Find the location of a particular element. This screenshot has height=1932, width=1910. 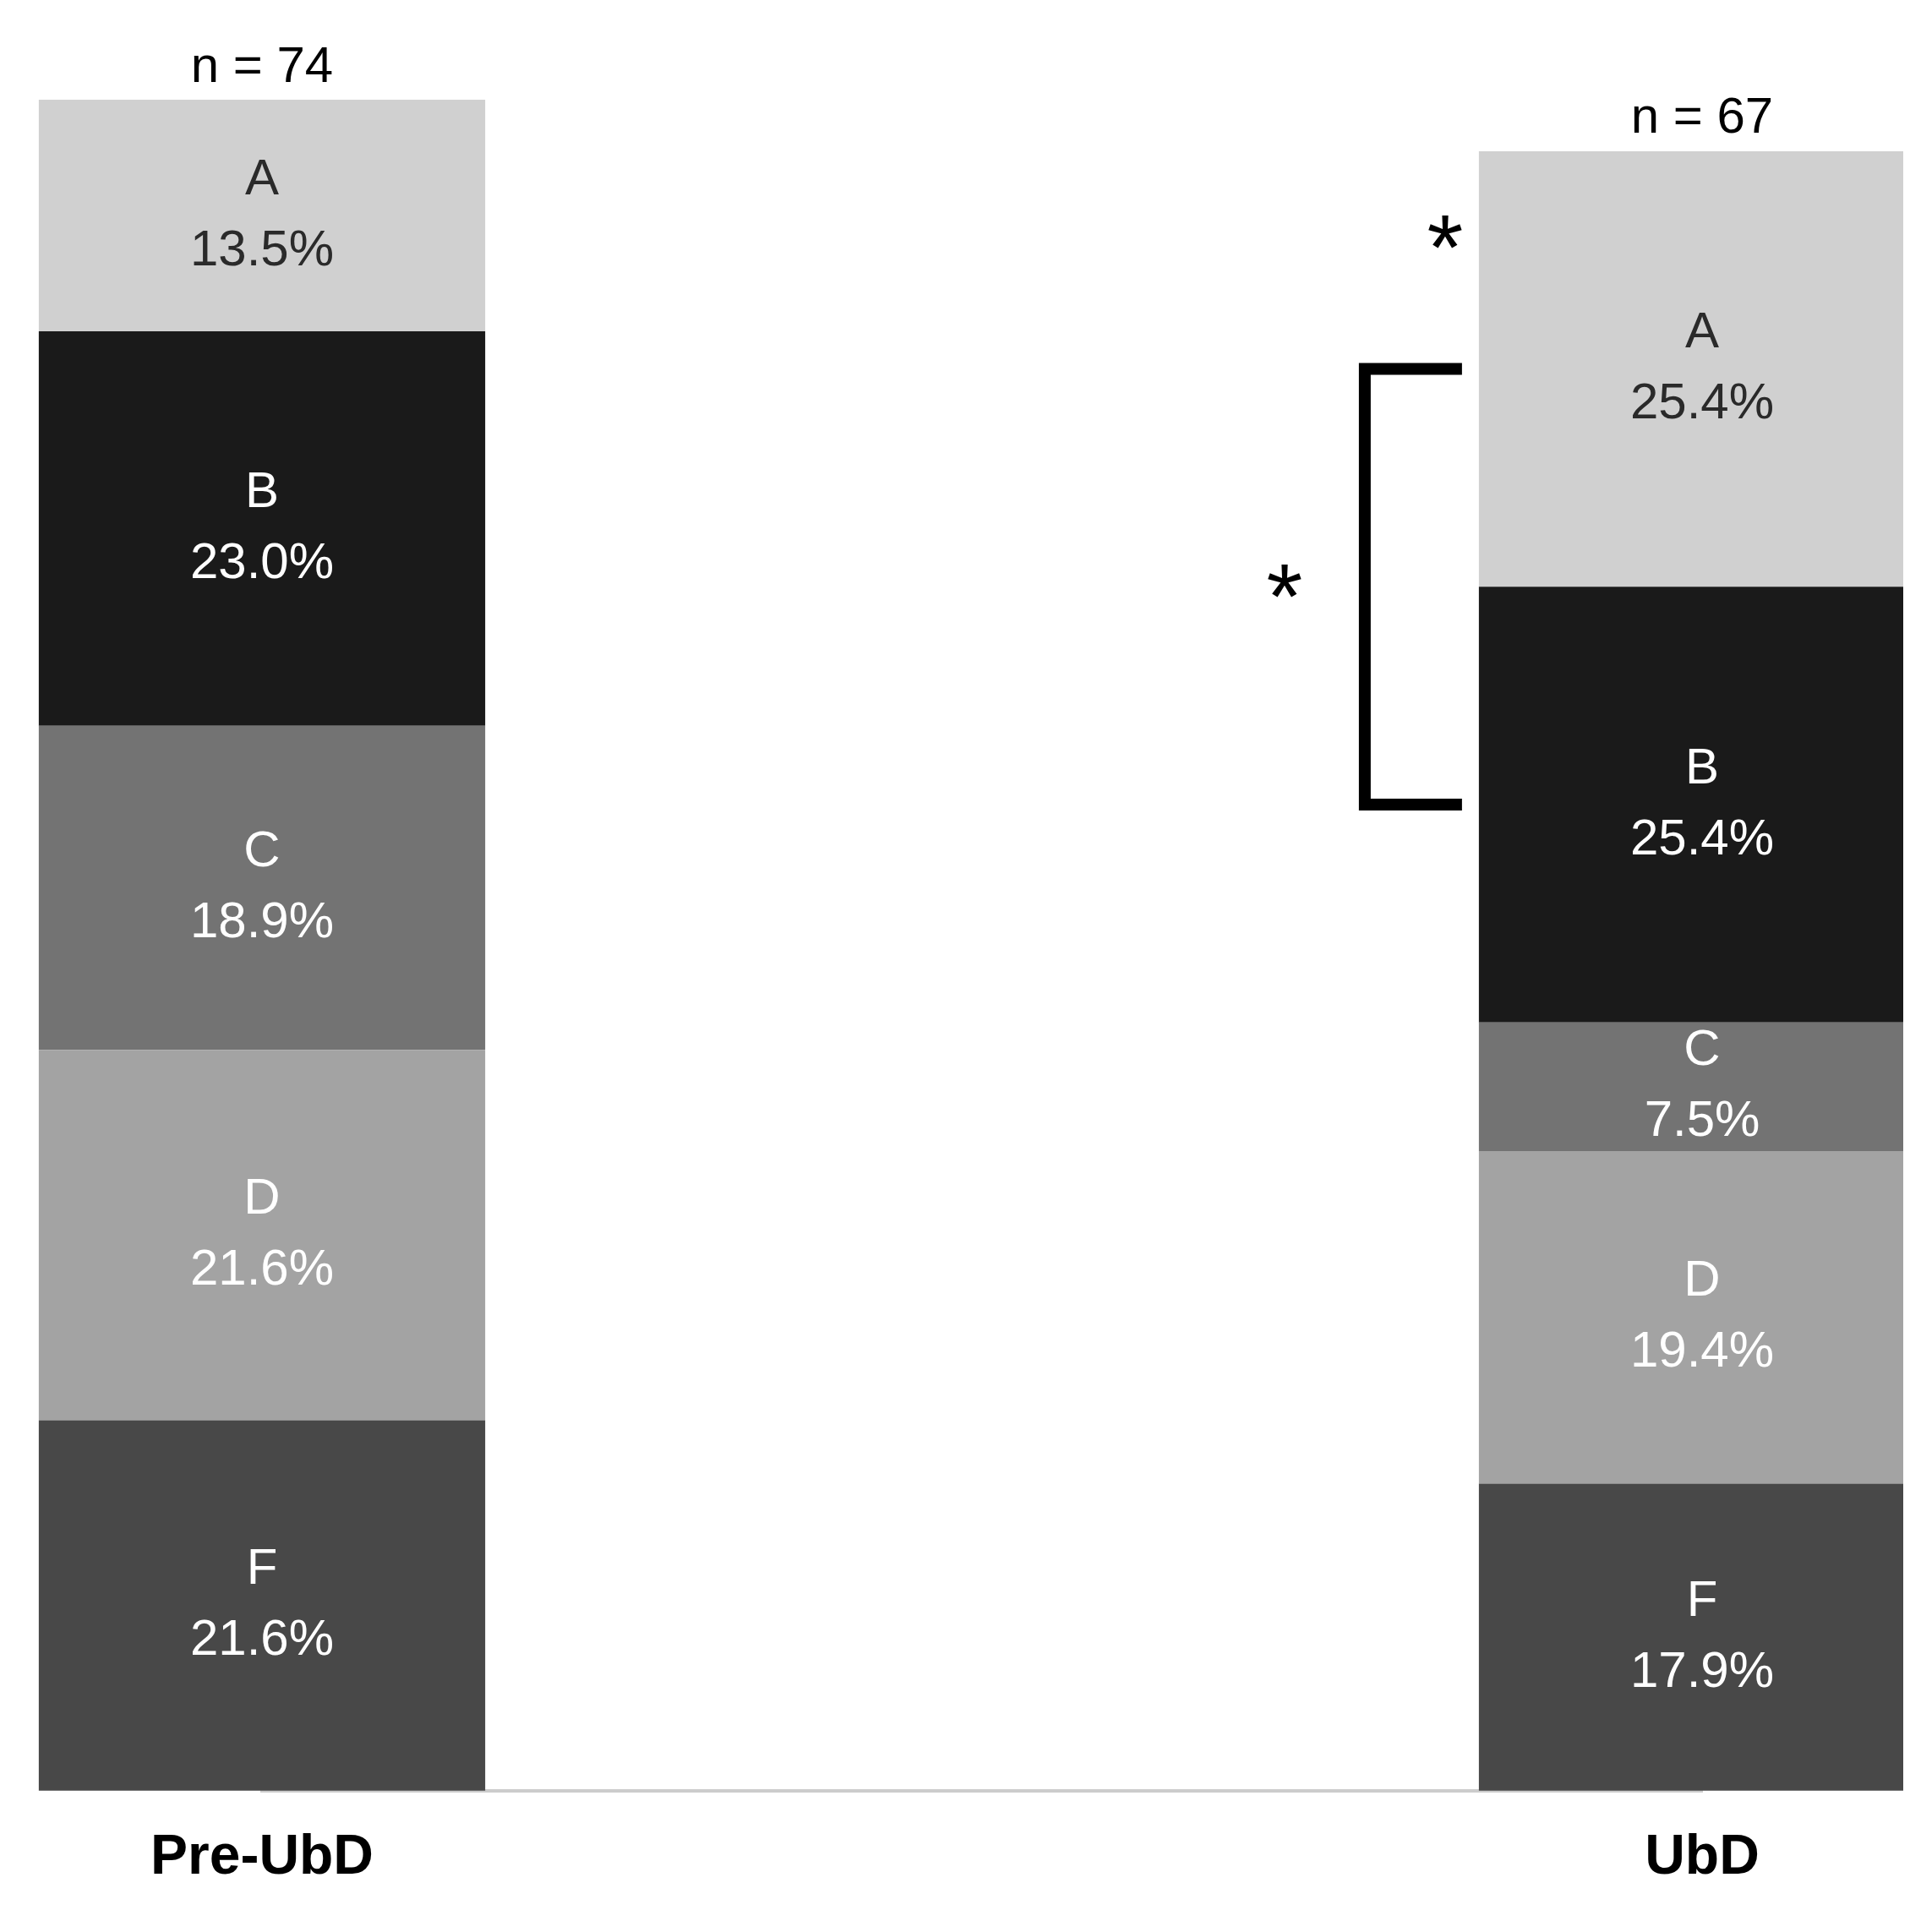

data-label: 17.9% is located at coordinates (1702, 1669).